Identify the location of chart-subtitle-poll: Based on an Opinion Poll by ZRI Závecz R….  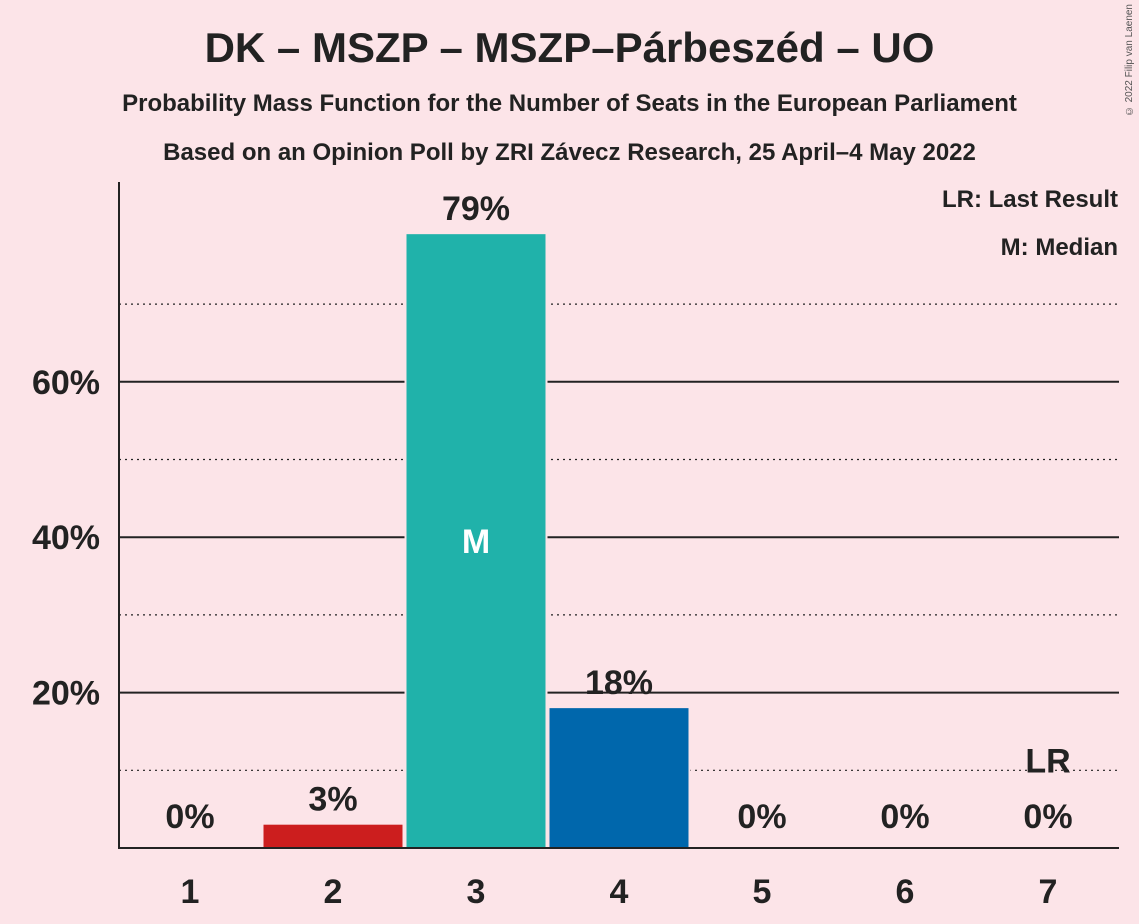
(569, 152).